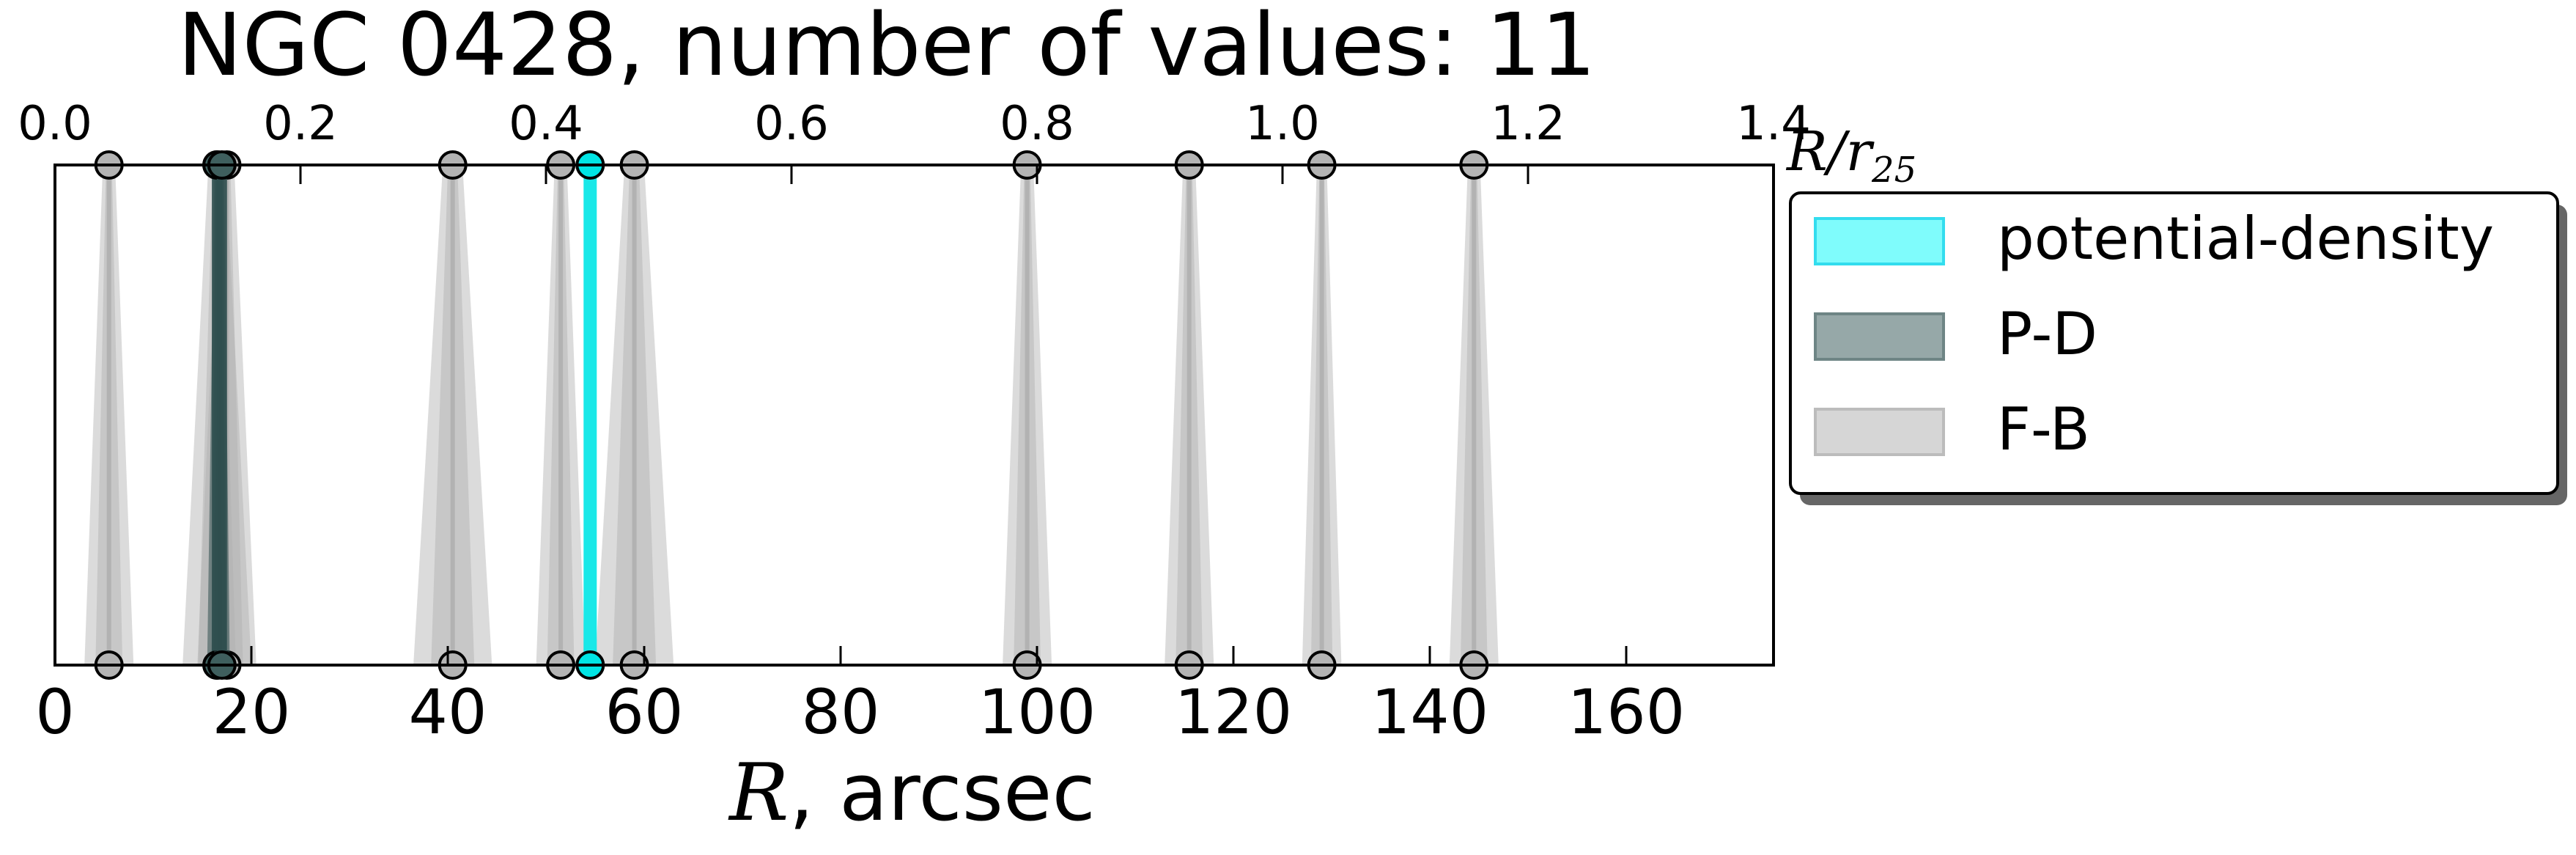  I want to click on x-tick-label-40: 40, so click(448, 712).